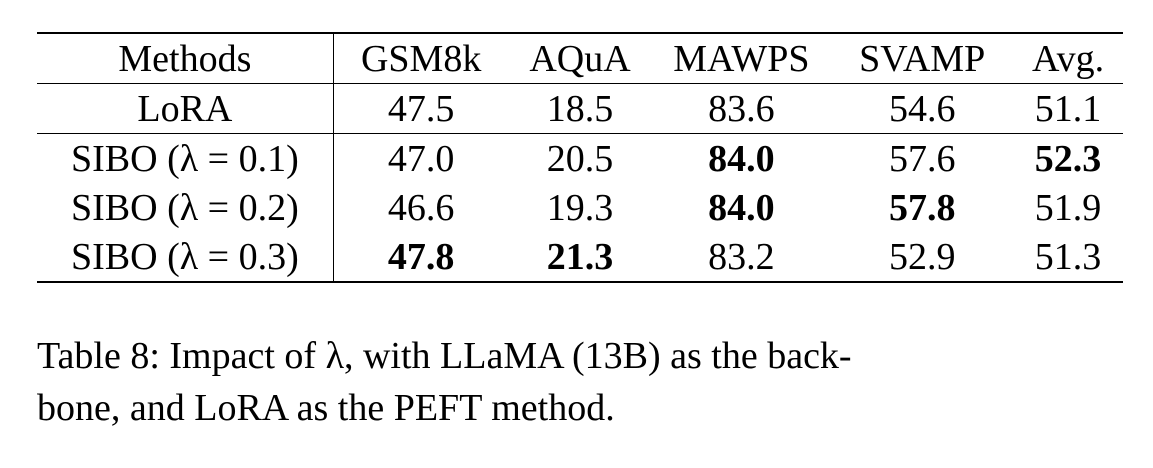  What do you see at coordinates (922, 207) in the screenshot?
I see `cell-svamp: 57.8` at bounding box center [922, 207].